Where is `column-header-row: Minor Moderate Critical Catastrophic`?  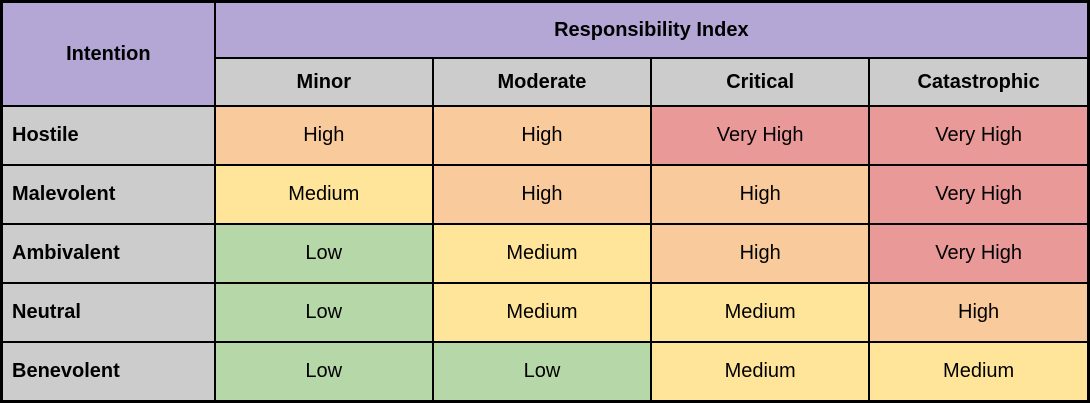 column-header-row: Minor Moderate Critical Catastrophic is located at coordinates (546, 82).